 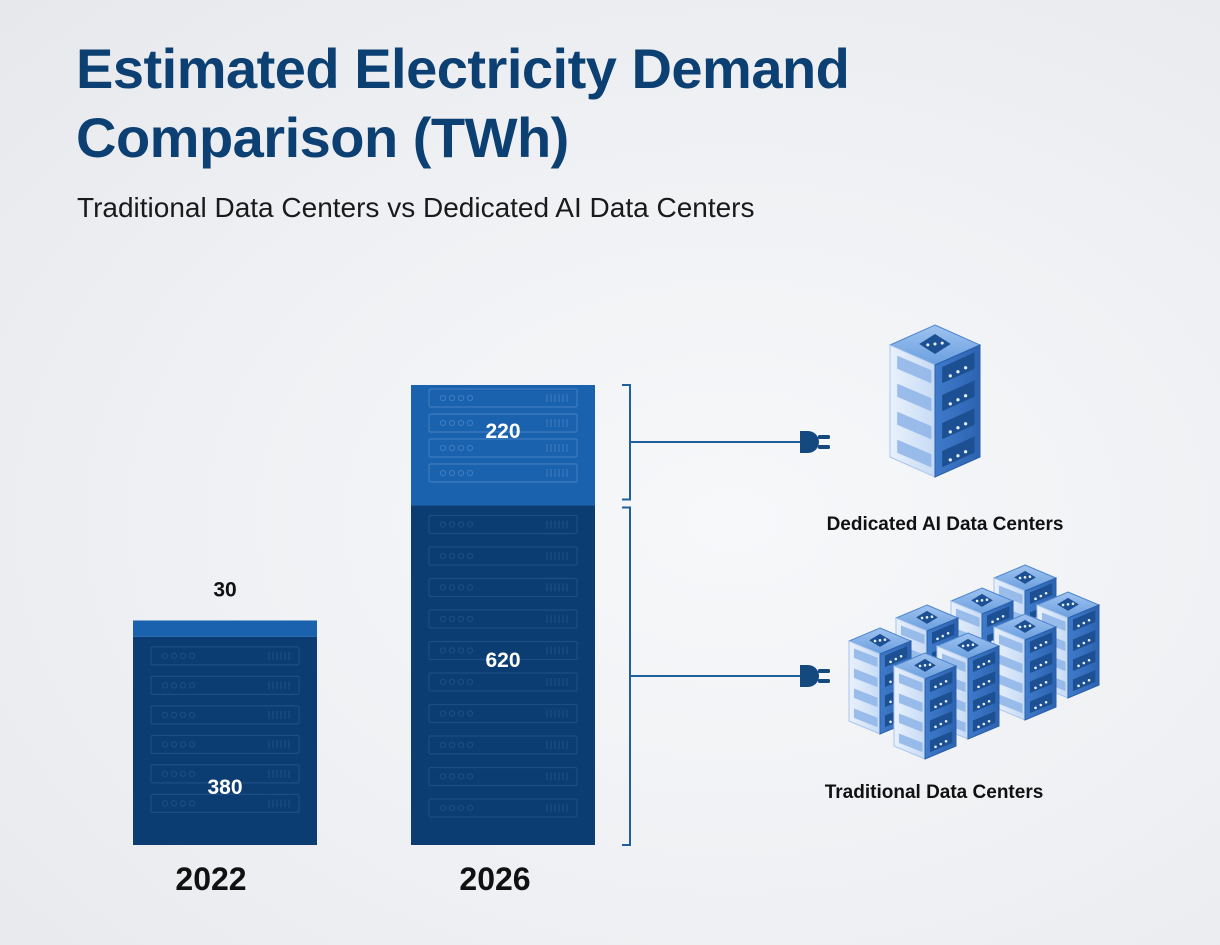 What do you see at coordinates (224, 787) in the screenshot?
I see `value-label-traditional-2022: 380` at bounding box center [224, 787].